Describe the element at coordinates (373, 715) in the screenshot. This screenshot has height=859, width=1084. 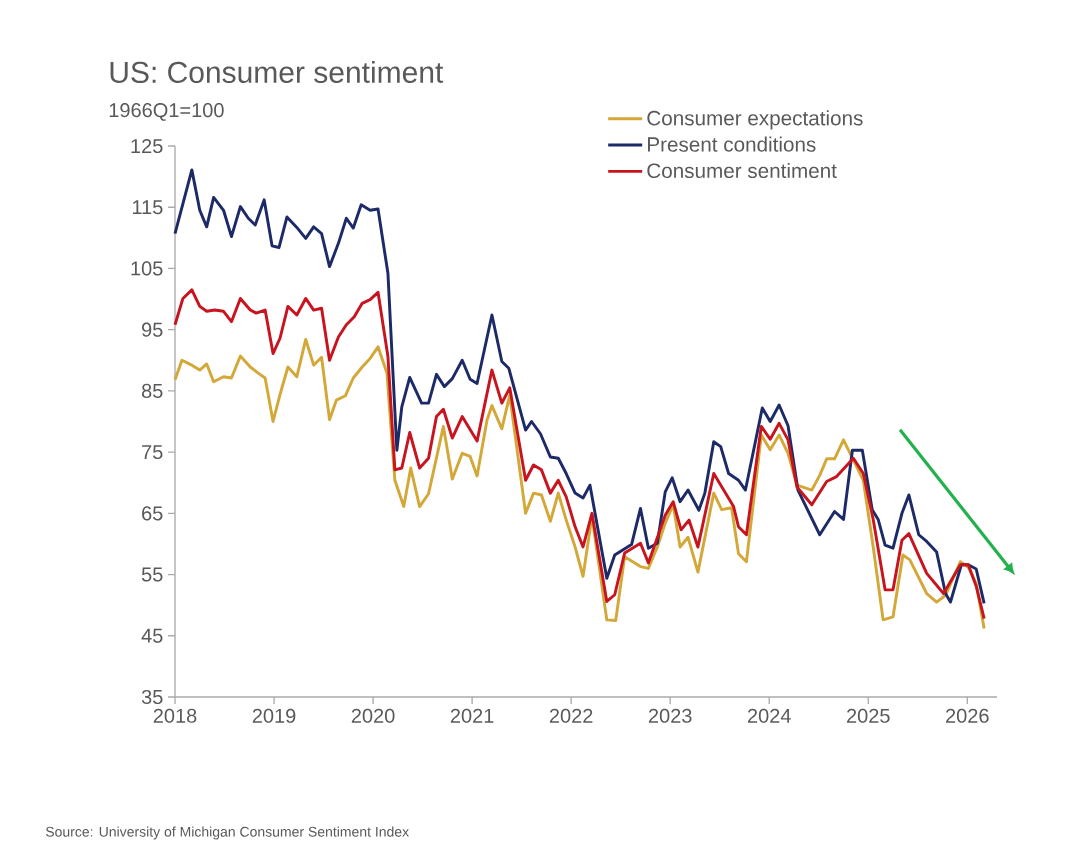
I see `x-tick-label: 2020` at that location.